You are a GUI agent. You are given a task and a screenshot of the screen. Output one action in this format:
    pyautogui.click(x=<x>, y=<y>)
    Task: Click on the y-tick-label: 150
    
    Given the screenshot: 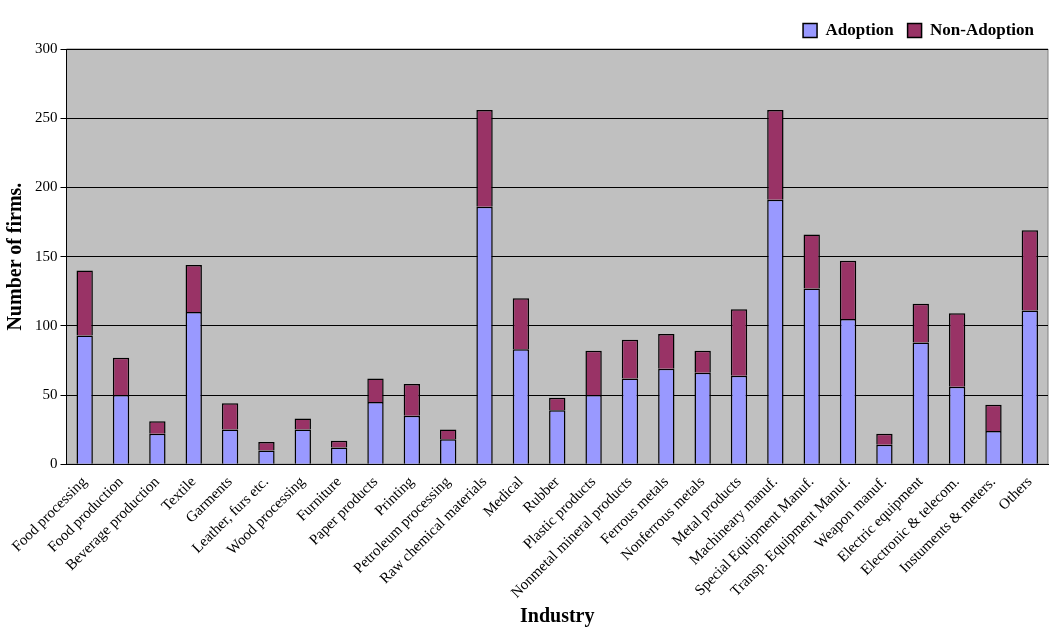 What is the action you would take?
    pyautogui.click(x=46, y=255)
    